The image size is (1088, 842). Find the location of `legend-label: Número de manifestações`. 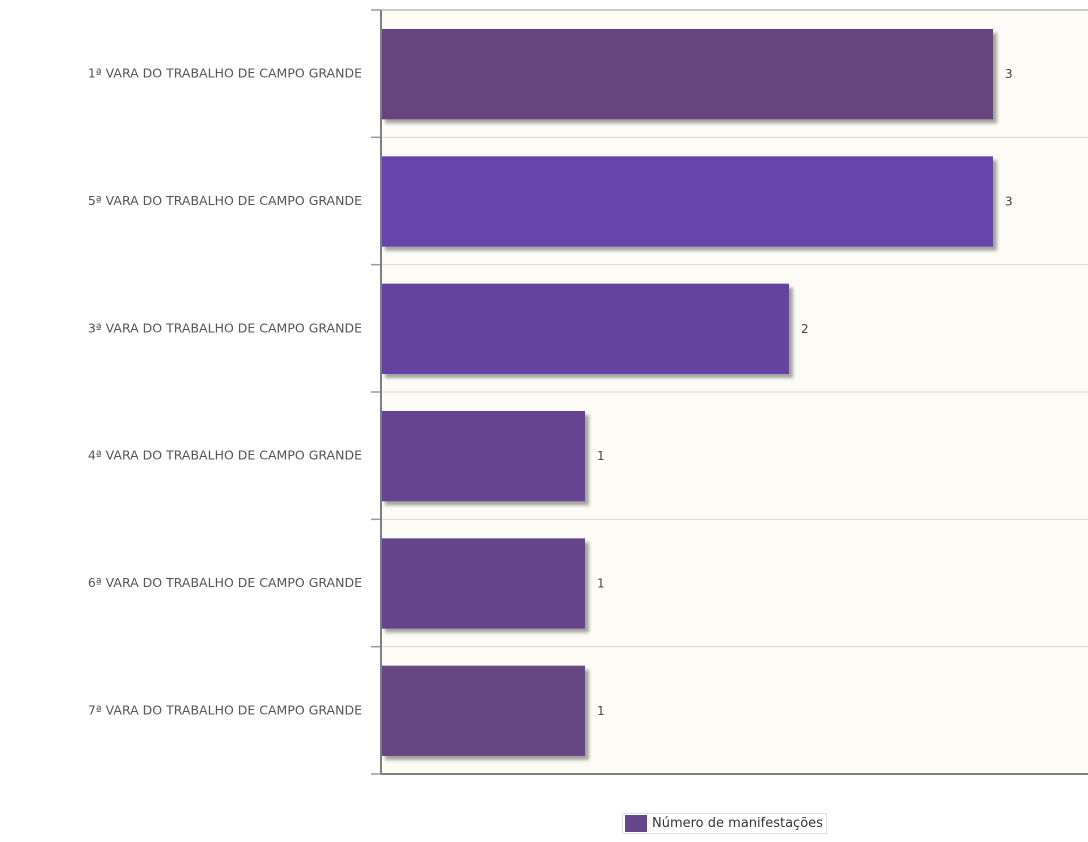

legend-label: Número de manifestações is located at coordinates (737, 823).